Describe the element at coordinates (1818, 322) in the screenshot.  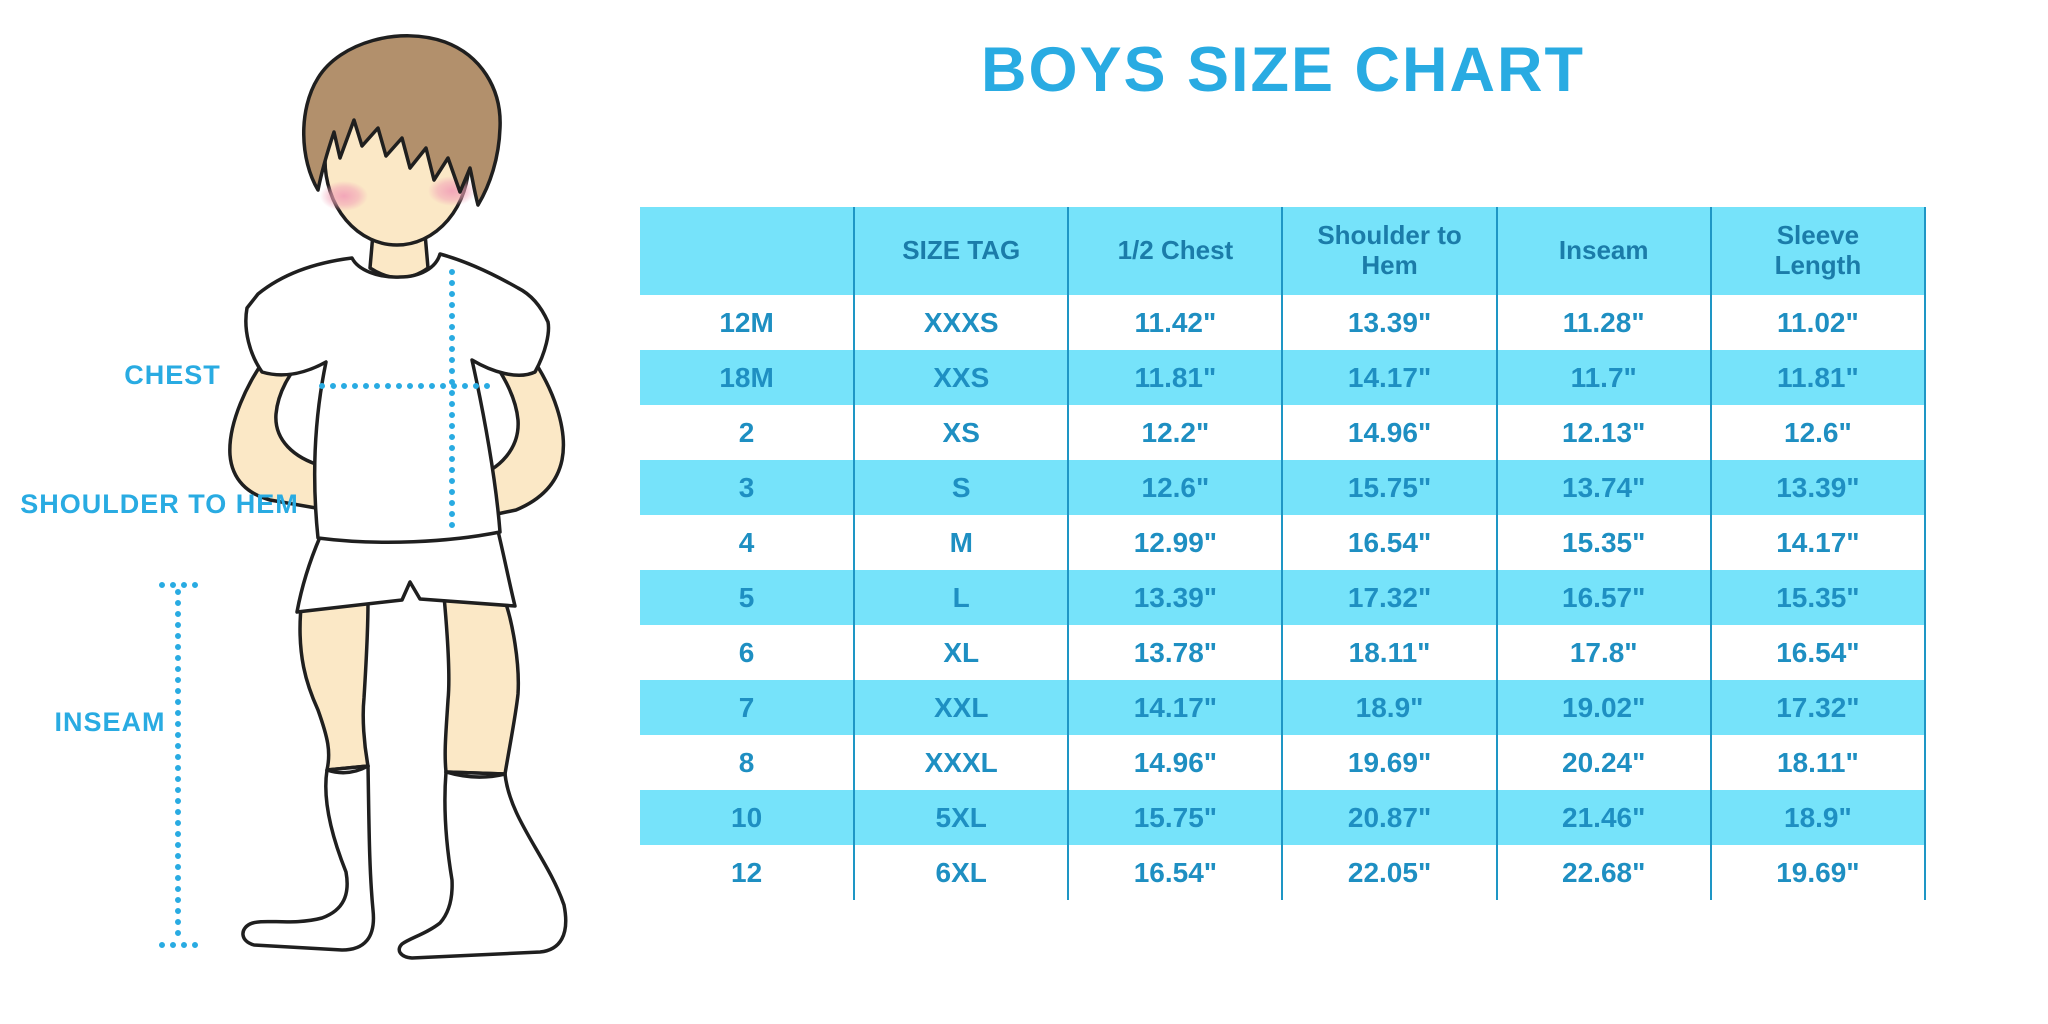
I see `table-cell: 11.02"` at that location.